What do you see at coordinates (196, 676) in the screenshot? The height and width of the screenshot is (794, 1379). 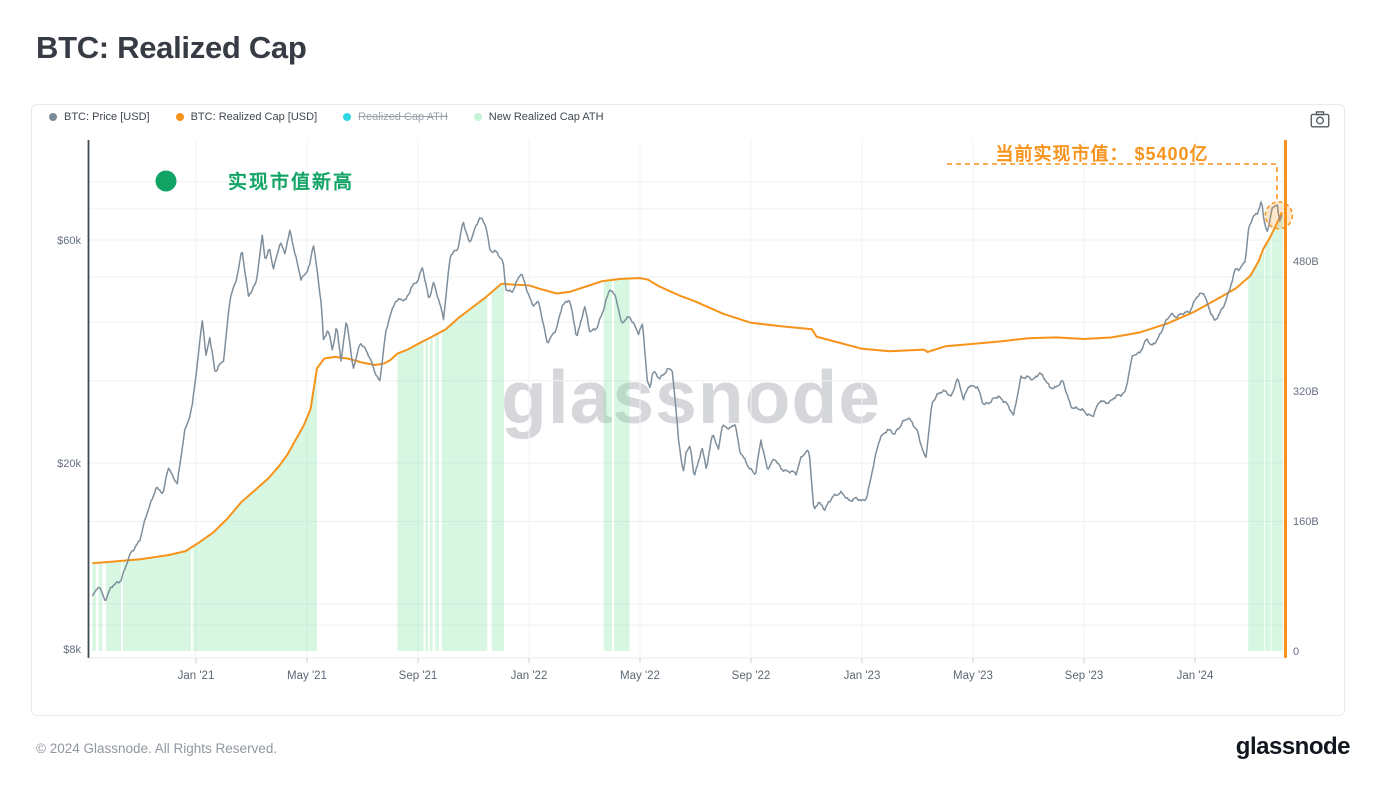 I see `x-tick-label: Jan '21` at bounding box center [196, 676].